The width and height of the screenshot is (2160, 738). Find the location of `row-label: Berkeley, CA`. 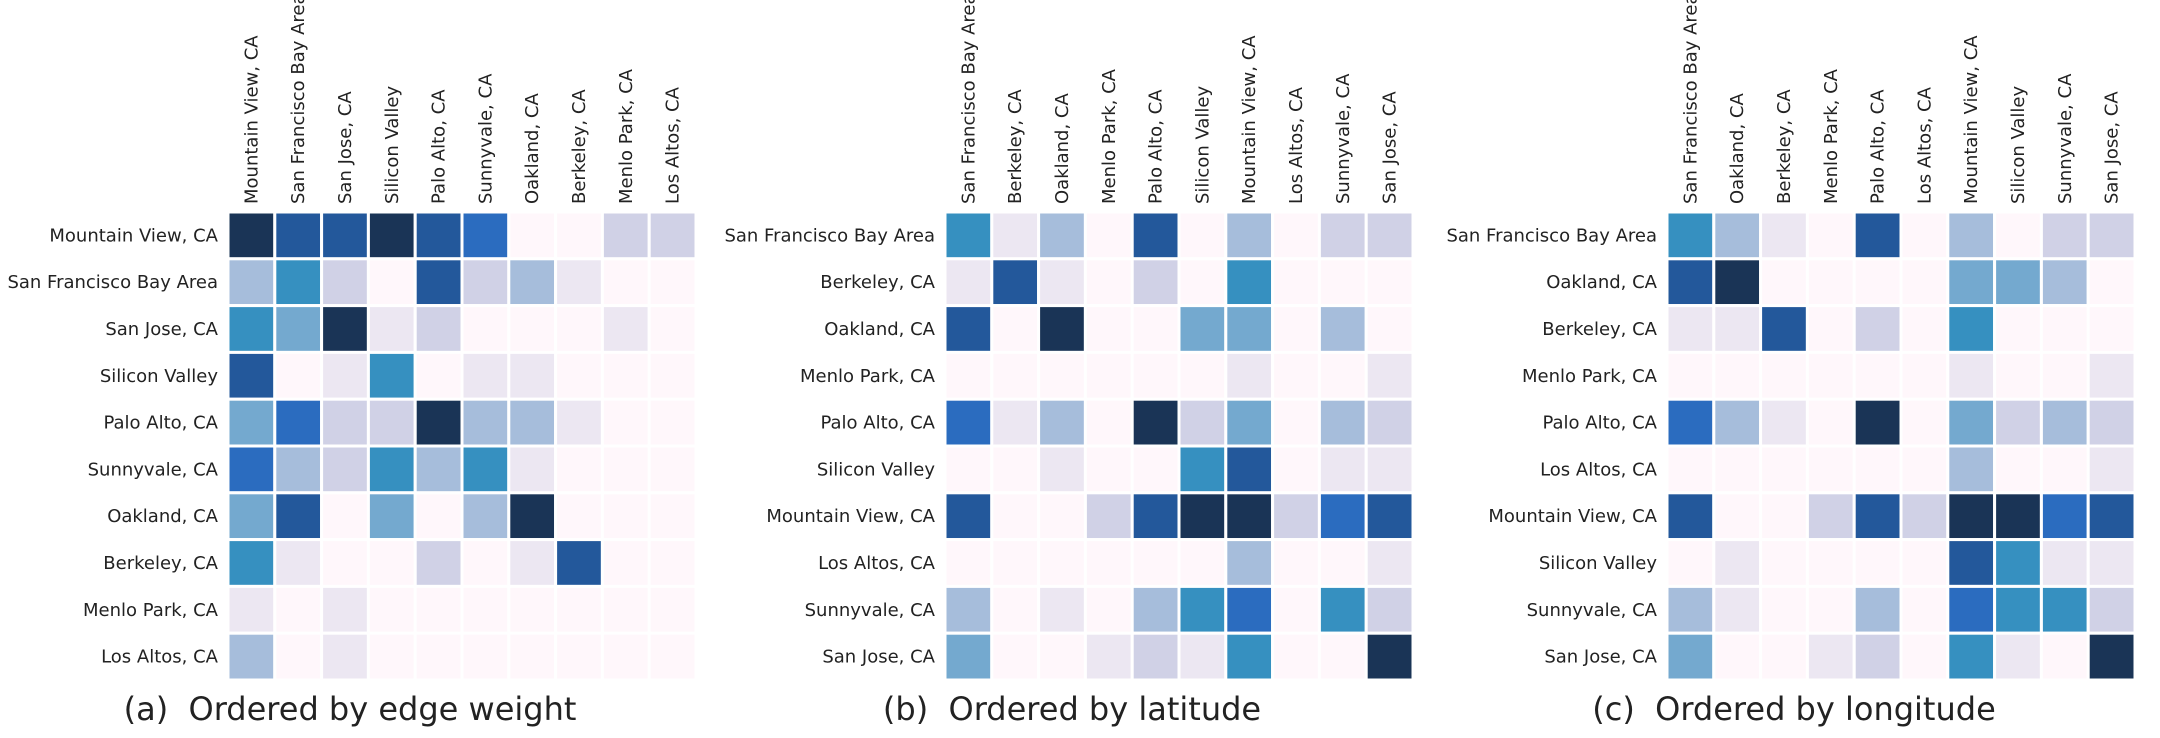

row-label: Berkeley, CA is located at coordinates (877, 282).